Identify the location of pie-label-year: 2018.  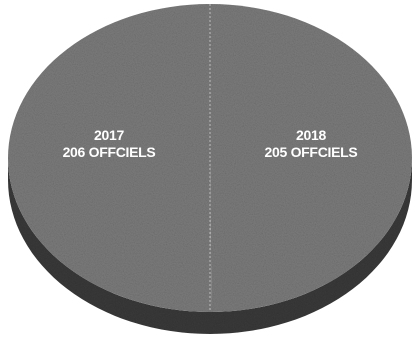
(311, 135).